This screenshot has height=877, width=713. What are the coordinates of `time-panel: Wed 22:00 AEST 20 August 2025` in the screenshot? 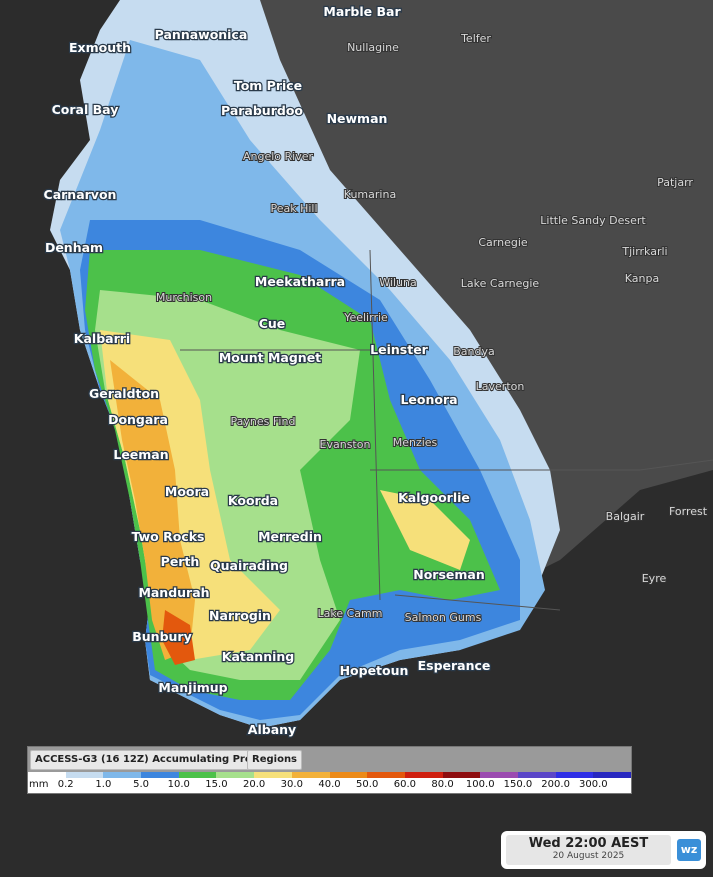 It's located at (588, 850).